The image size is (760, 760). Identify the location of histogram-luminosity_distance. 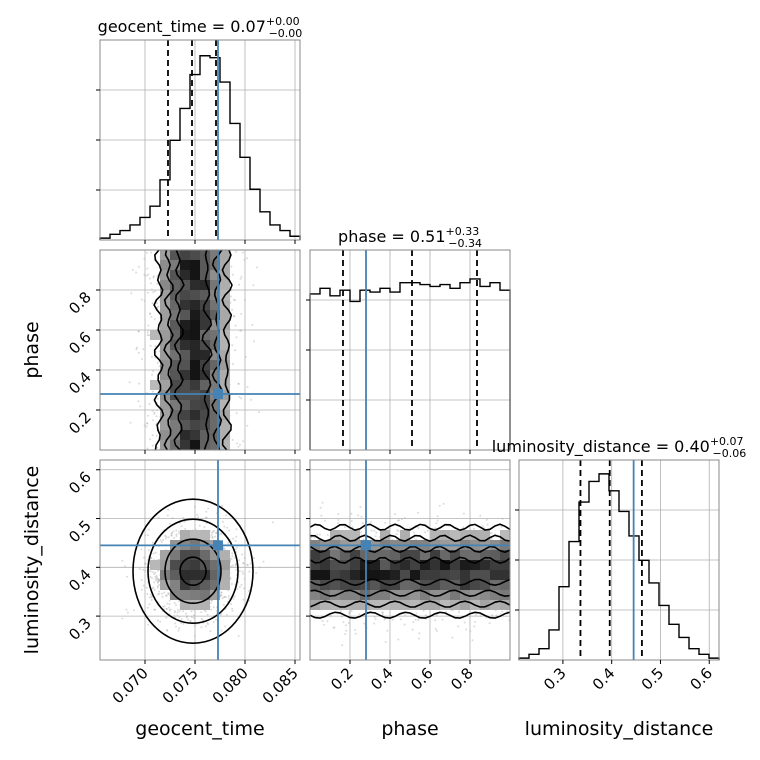
(619, 566).